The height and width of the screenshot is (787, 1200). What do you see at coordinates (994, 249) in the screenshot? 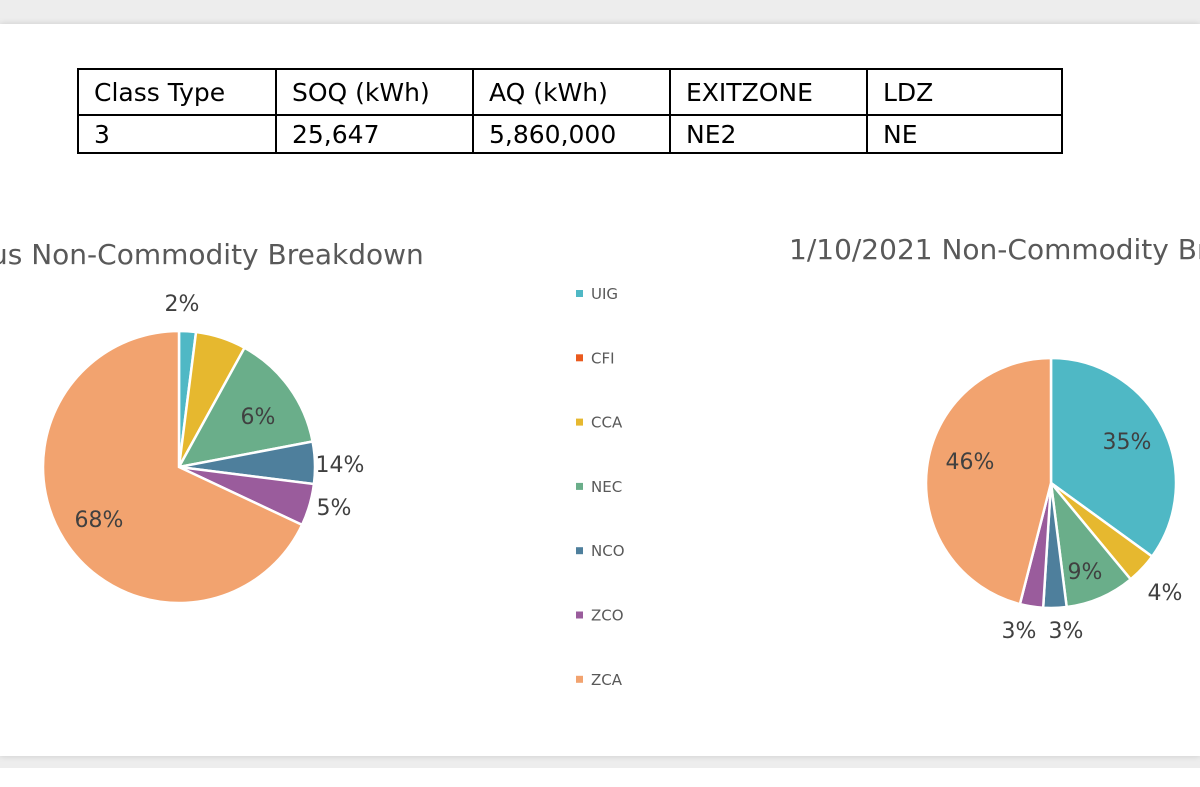
I see `chart-title-right: 1/10/2021 Non-Commodity Bre` at bounding box center [994, 249].